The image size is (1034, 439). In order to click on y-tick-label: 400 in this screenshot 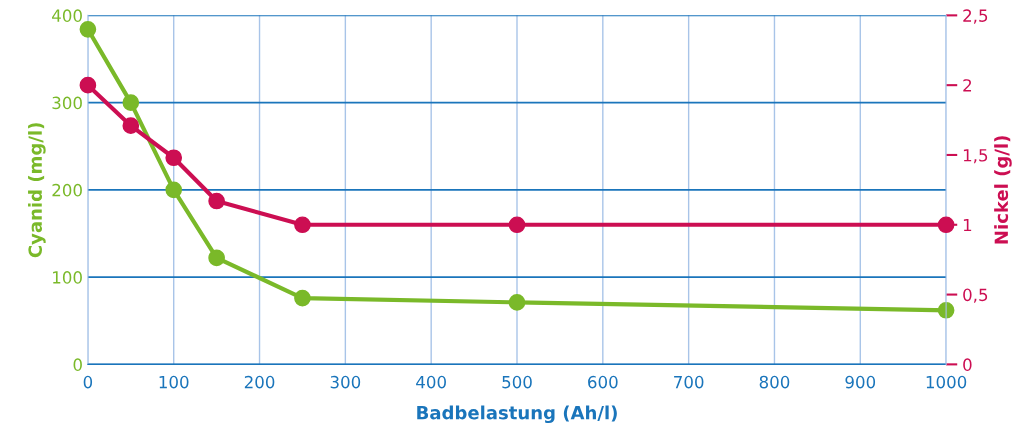, I will do `click(67, 15)`.